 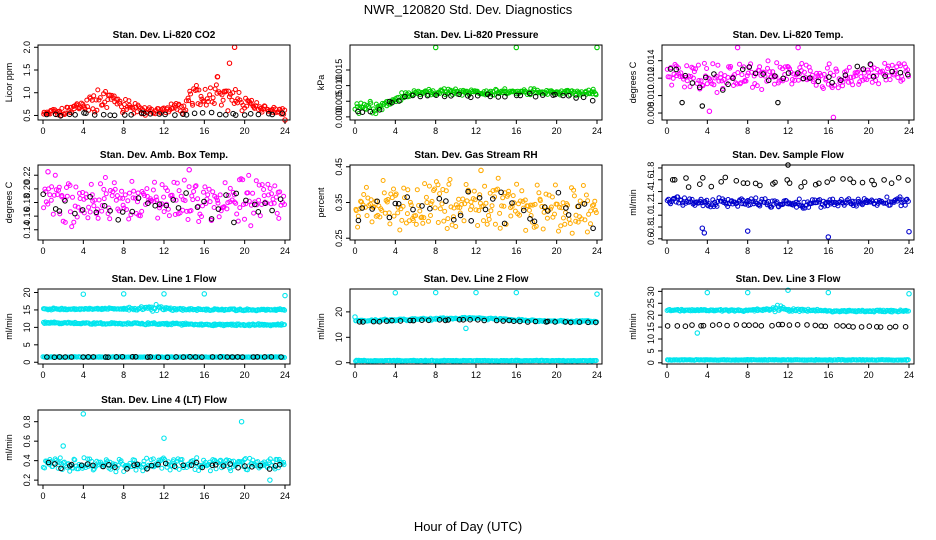 What do you see at coordinates (651, 180) in the screenshot?
I see `y-tick-label: 1.6` at bounding box center [651, 180].